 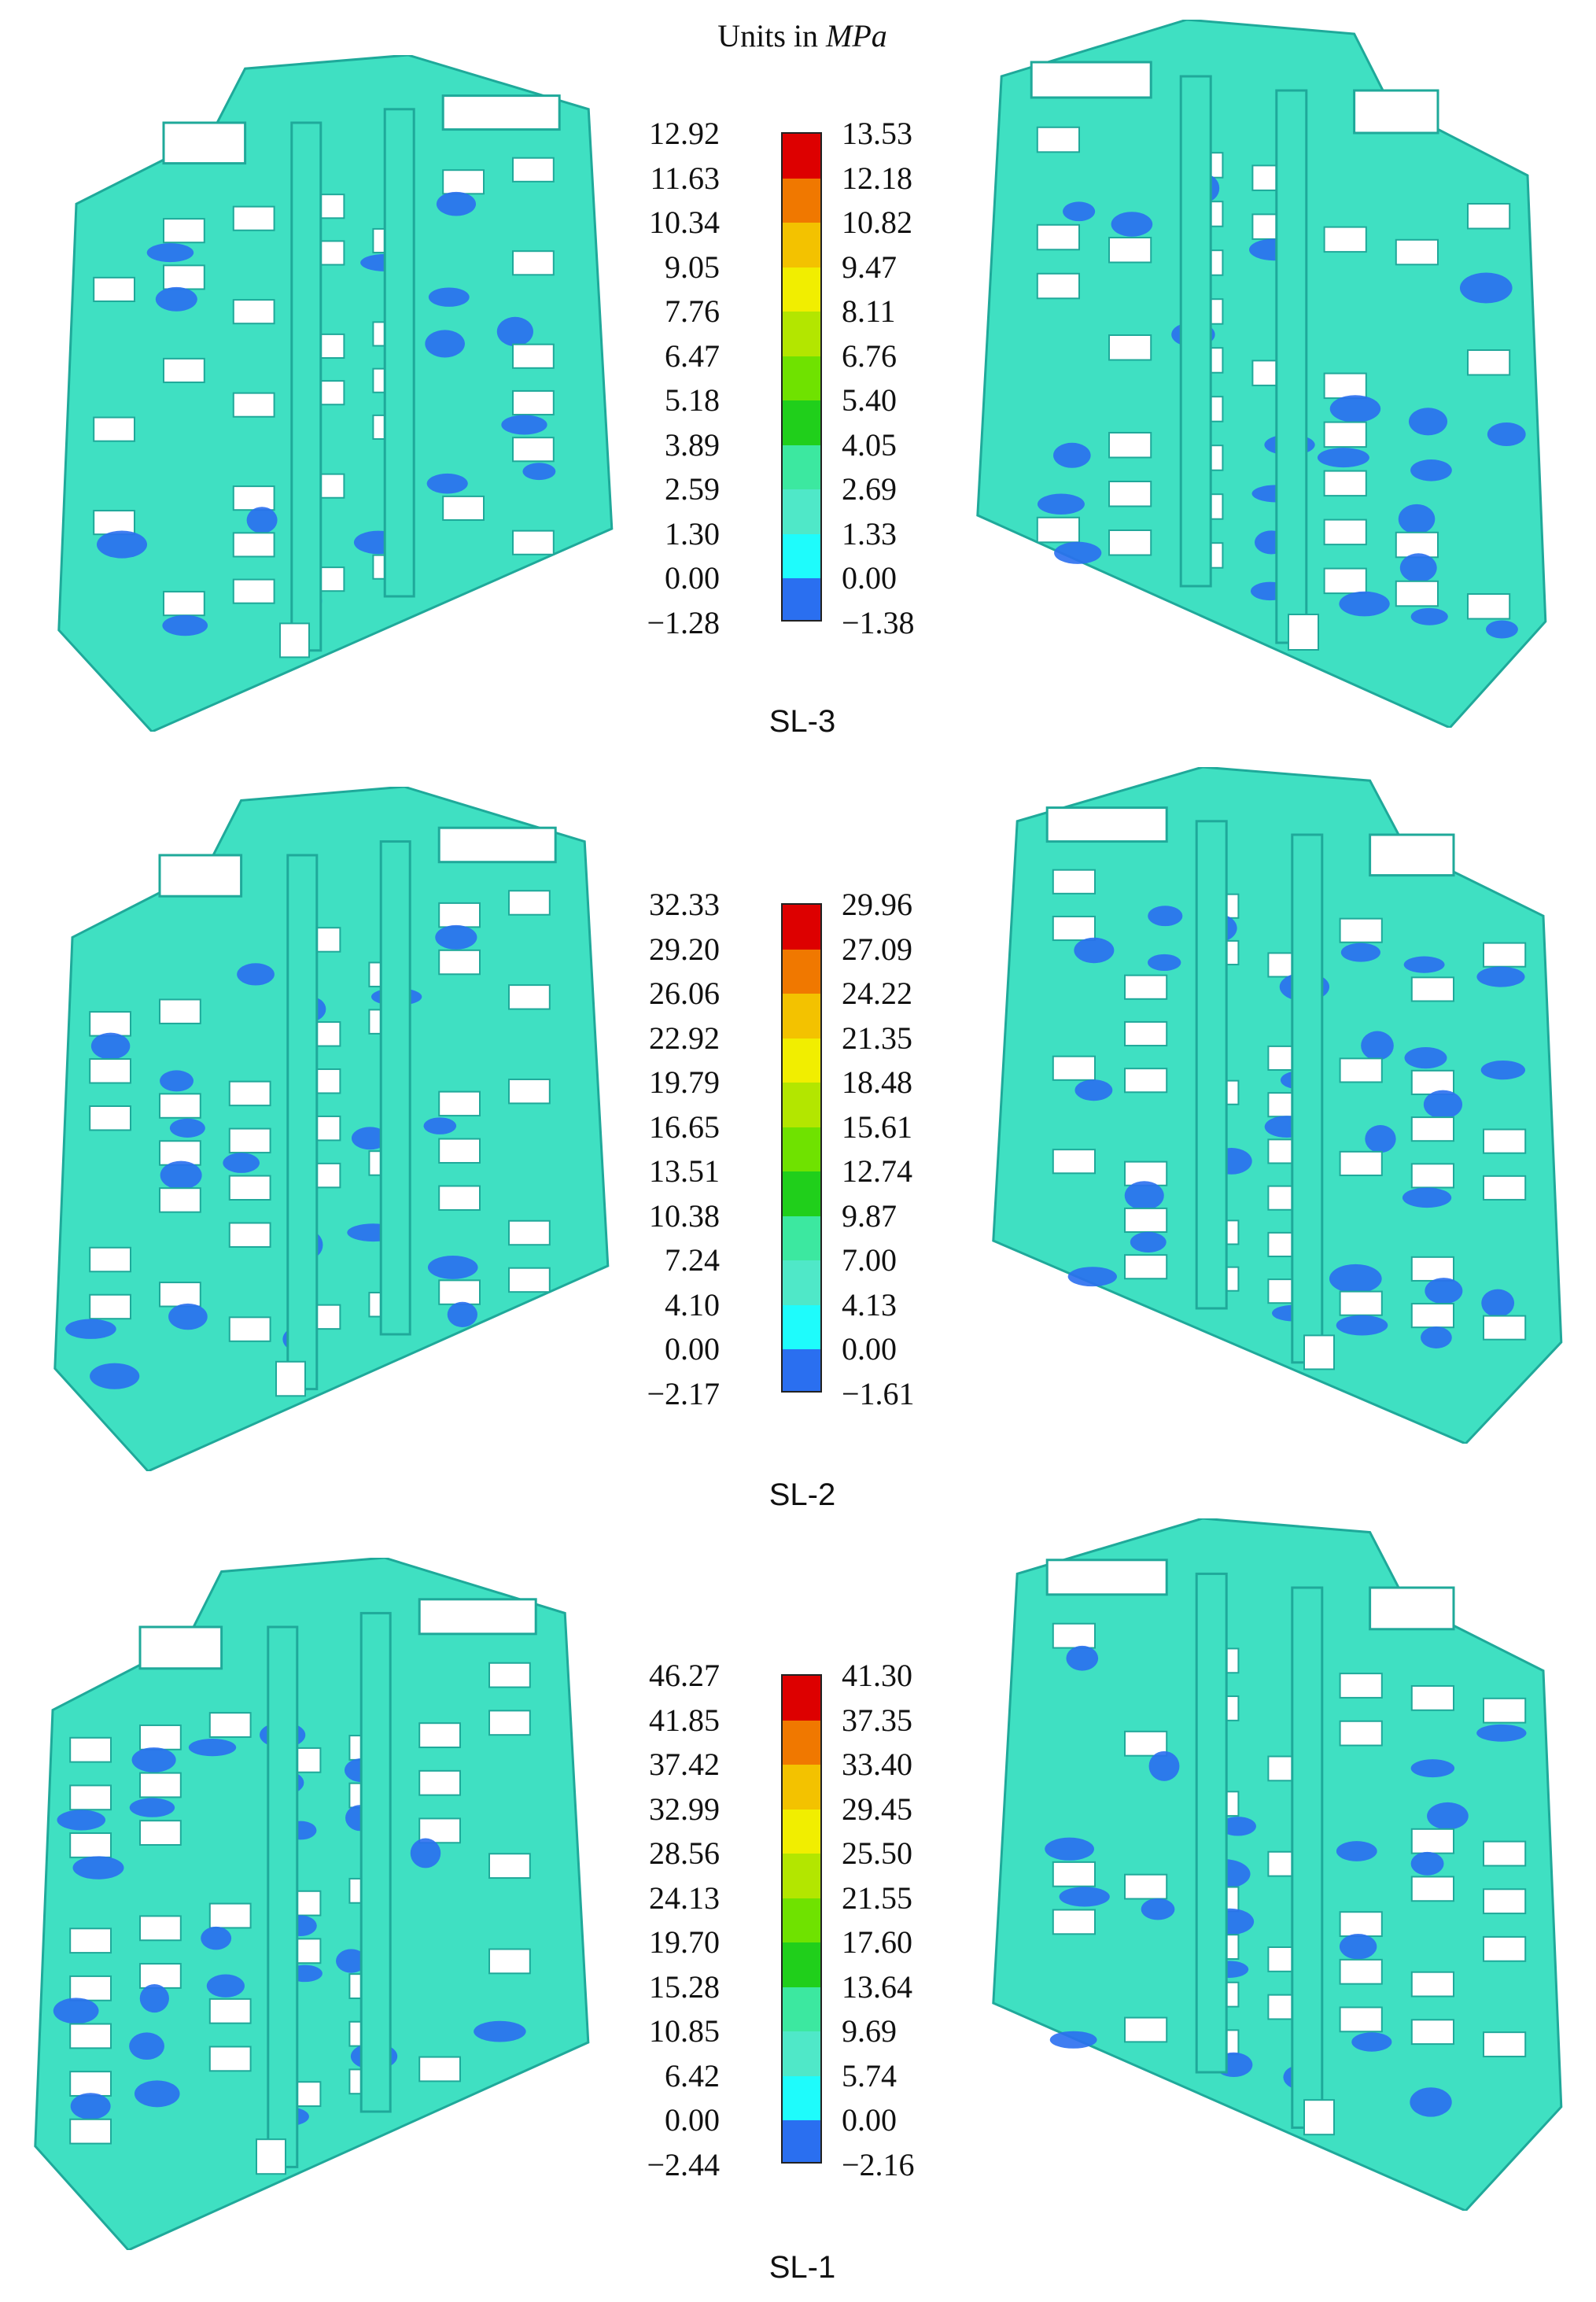 What do you see at coordinates (684, 993) in the screenshot?
I see `colorbar-tick-left: 26.06` at bounding box center [684, 993].